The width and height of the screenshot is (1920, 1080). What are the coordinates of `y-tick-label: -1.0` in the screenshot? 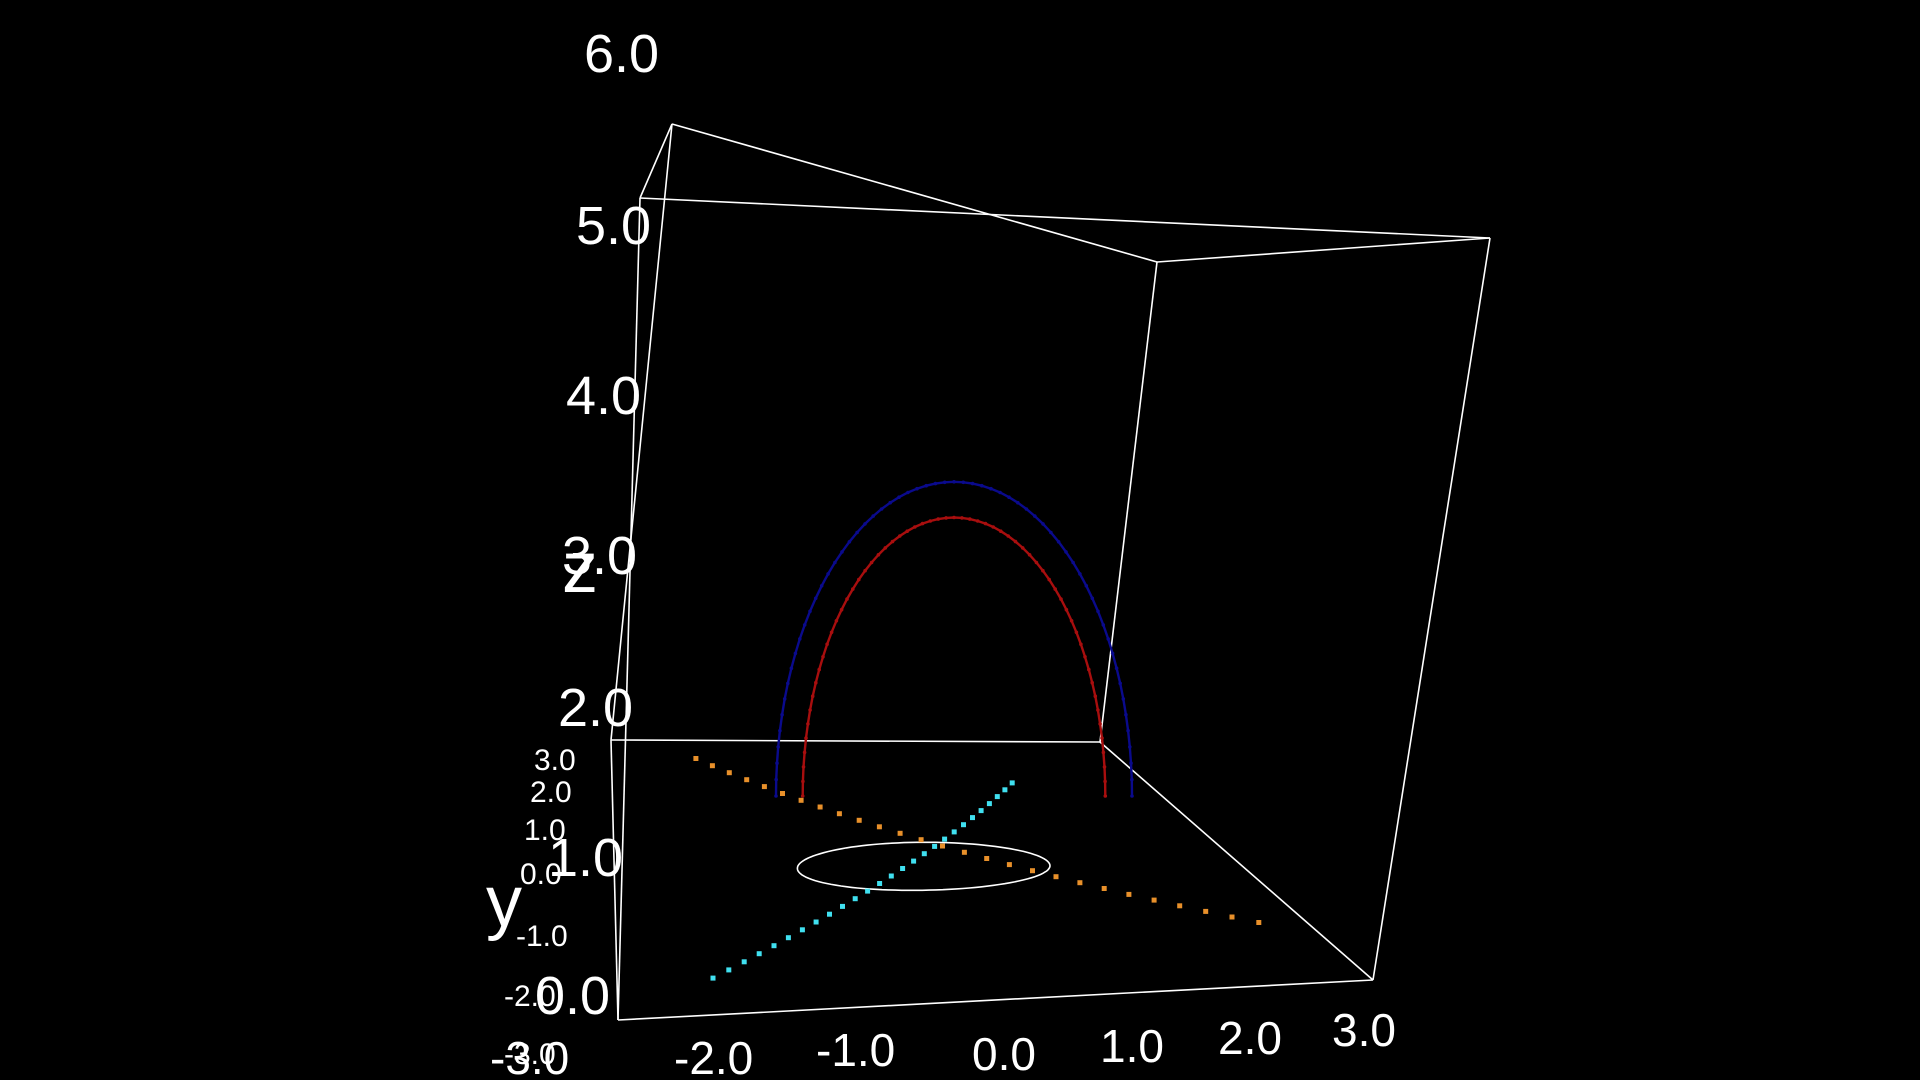 It's located at (542, 936).